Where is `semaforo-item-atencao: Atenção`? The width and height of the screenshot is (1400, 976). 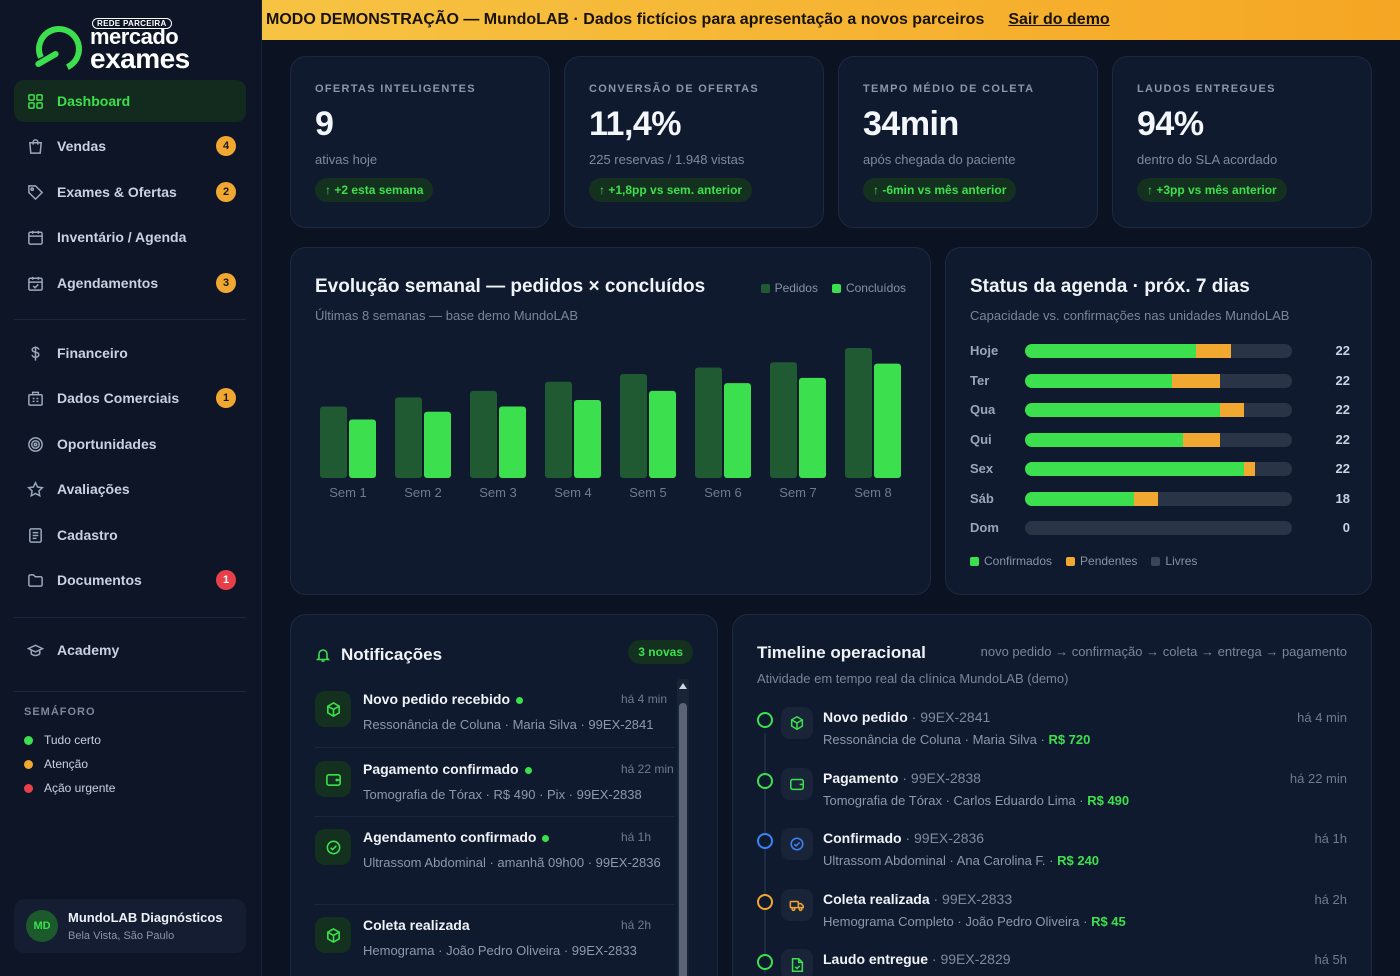
semaforo-item-atencao: Atenção is located at coordinates (56, 764).